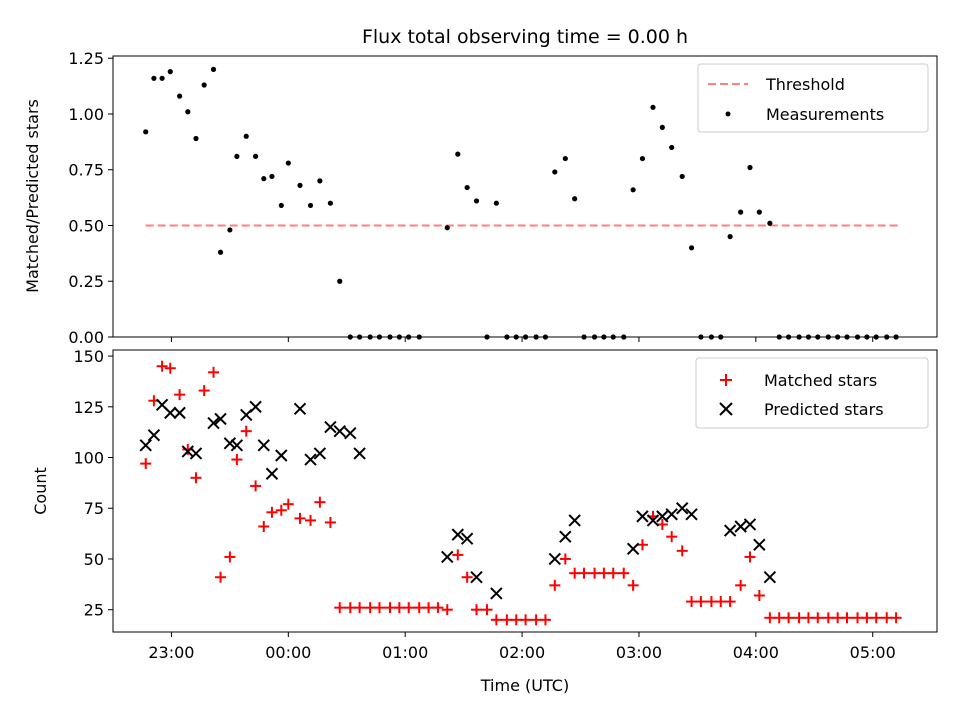  Describe the element at coordinates (873, 652) in the screenshot. I see `xtick-label: 05:00` at that location.